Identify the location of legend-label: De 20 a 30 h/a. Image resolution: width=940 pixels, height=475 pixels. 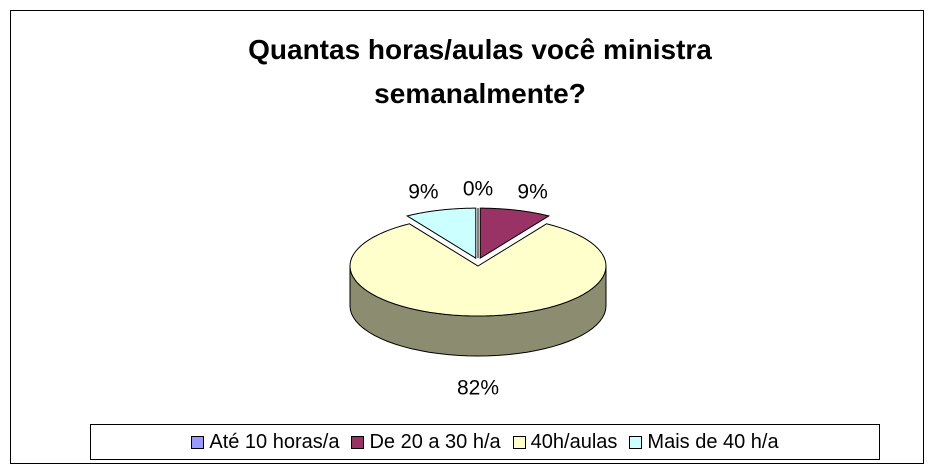
(435, 441).